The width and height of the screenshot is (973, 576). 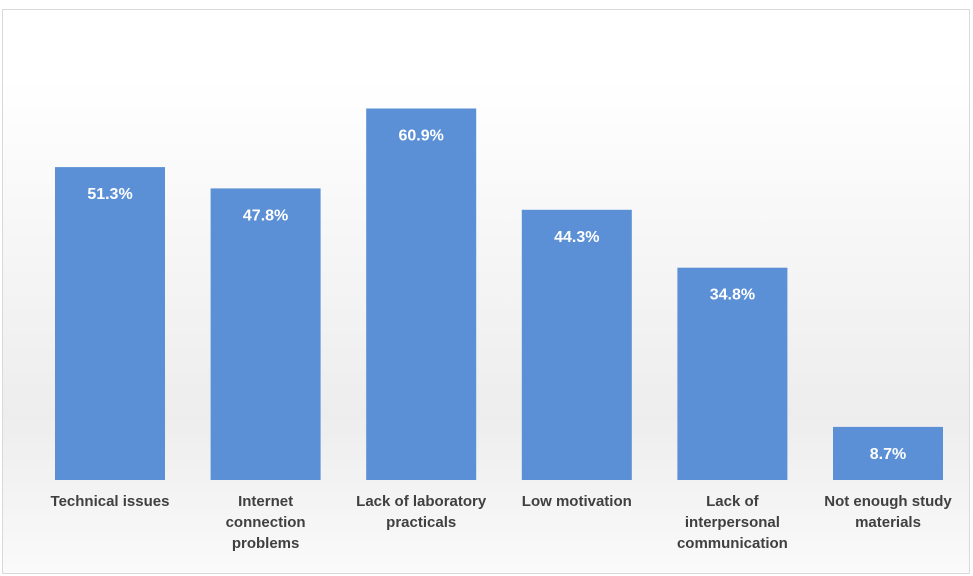 What do you see at coordinates (576, 237) in the screenshot?
I see `bar-value-label-4: 44.3%` at bounding box center [576, 237].